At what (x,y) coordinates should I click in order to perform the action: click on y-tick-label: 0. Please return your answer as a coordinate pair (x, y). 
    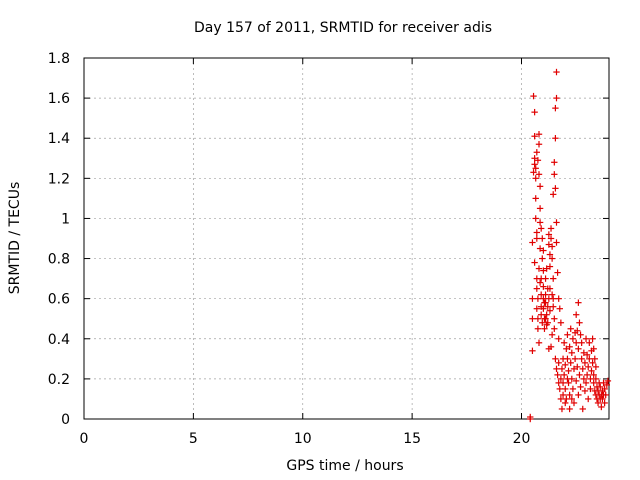
    Looking at the image, I should click on (65, 420).